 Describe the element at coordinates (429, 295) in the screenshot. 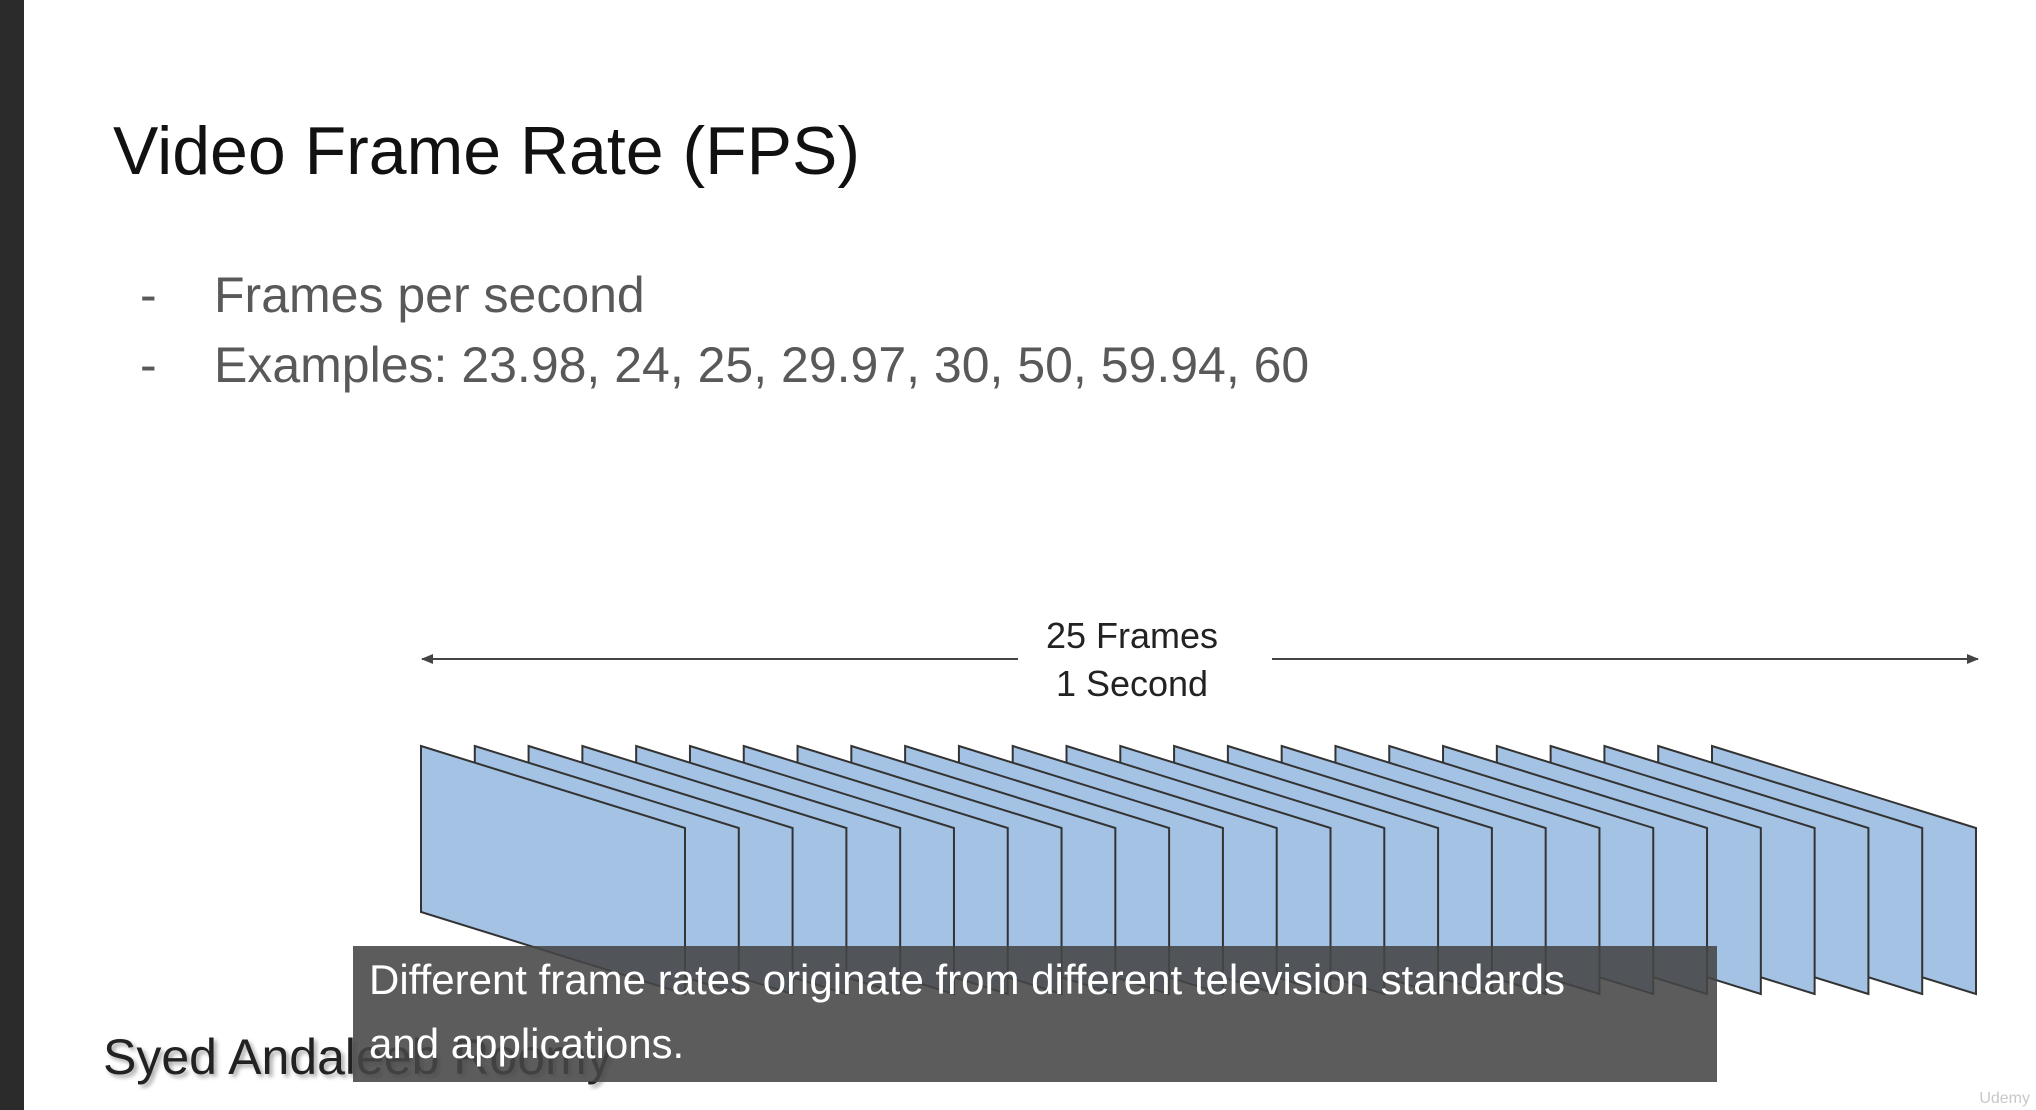

I see `bullet-text: Frames per second` at that location.